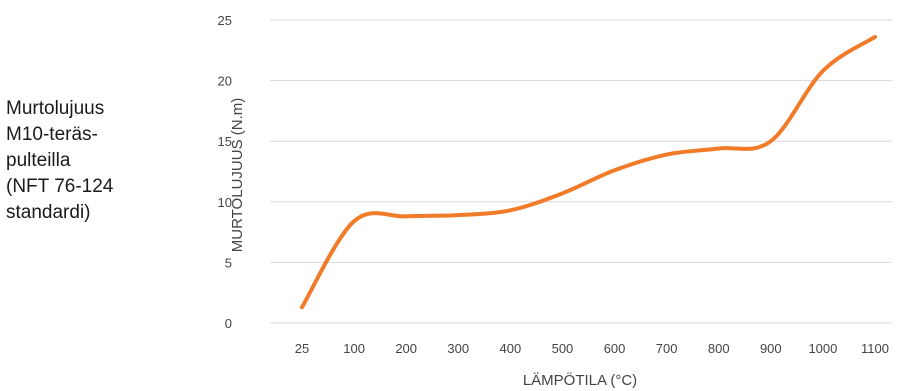 The image size is (897, 391). What do you see at coordinates (719, 348) in the screenshot?
I see `x-tick-label: 800` at bounding box center [719, 348].